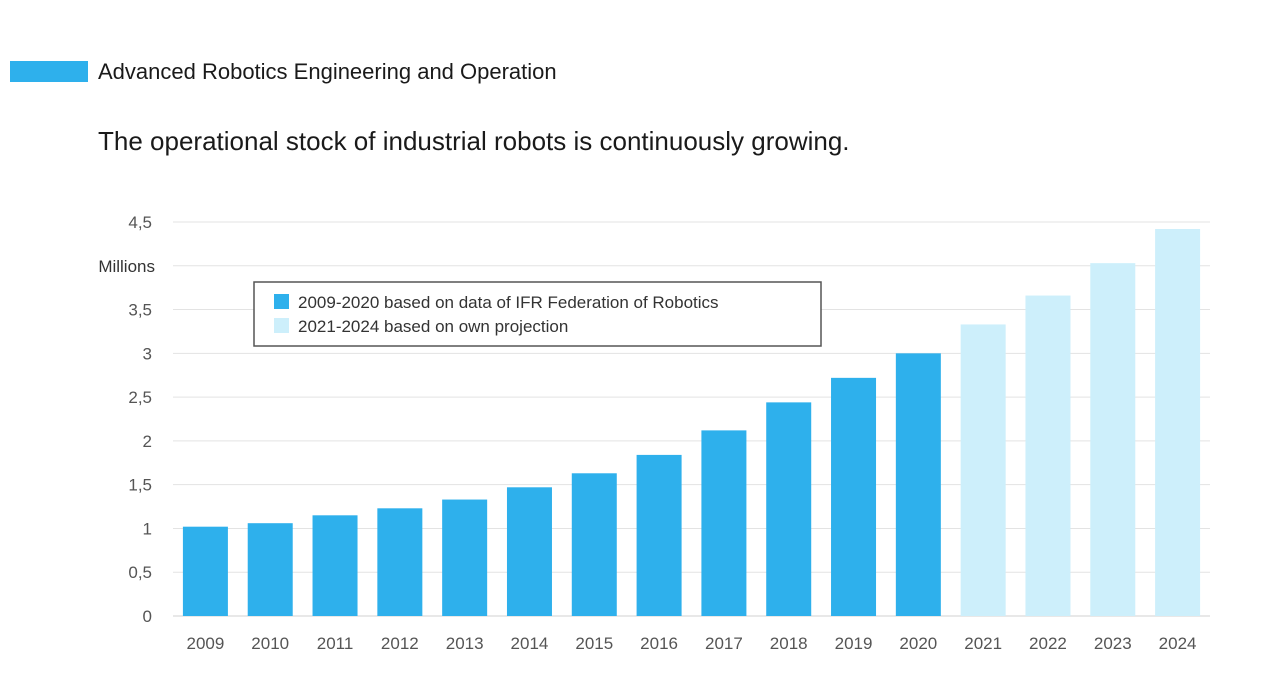 The height and width of the screenshot is (683, 1269). I want to click on x-tick-label-2011: 2011, so click(335, 643).